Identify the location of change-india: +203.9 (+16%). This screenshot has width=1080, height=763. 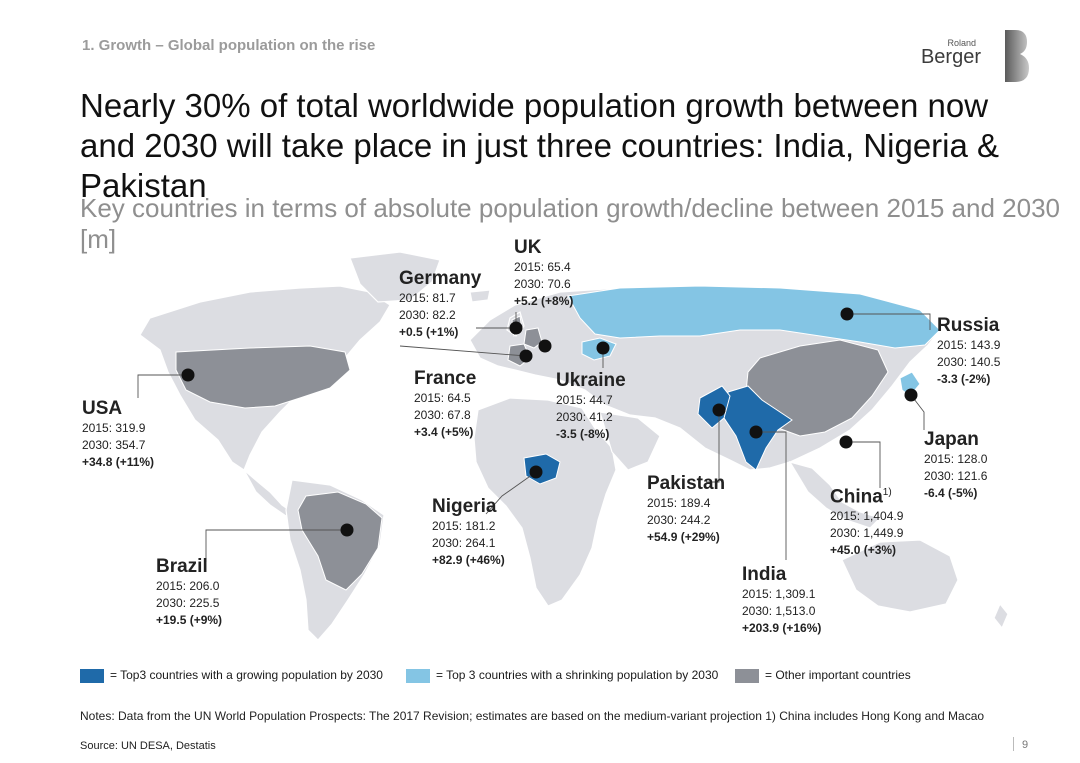
(782, 628).